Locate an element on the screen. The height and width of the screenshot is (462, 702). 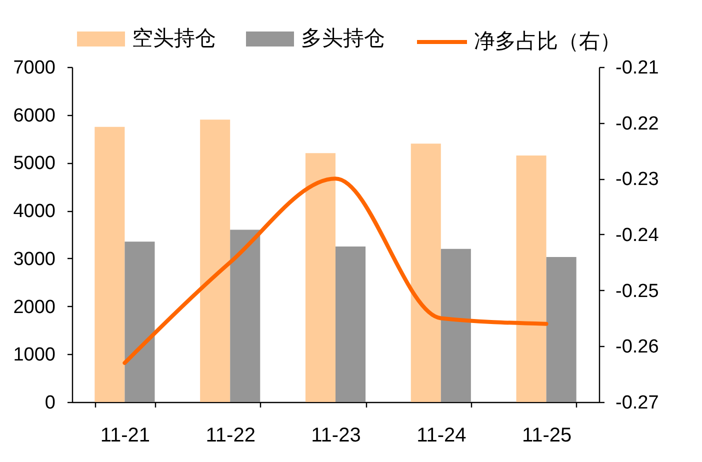
y2-tick-label: -0.27 is located at coordinates (637, 403).